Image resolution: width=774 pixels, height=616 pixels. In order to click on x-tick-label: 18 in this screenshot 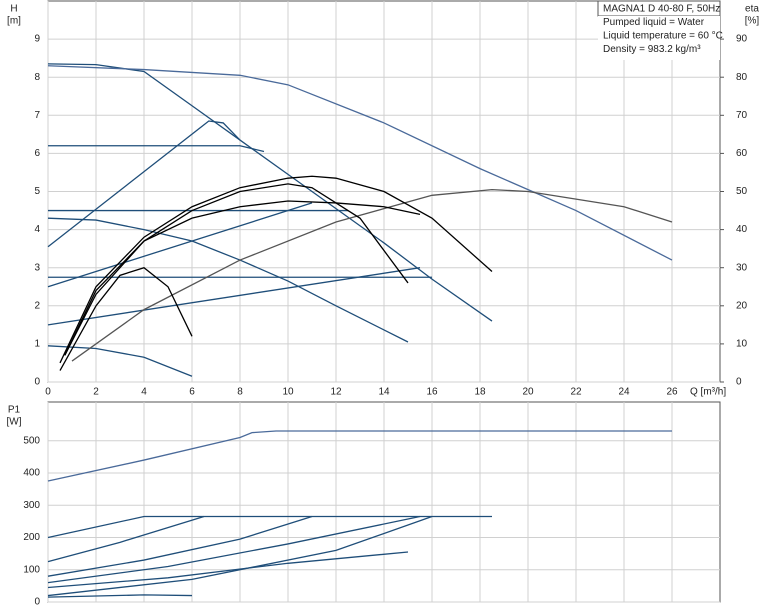, I will do `click(480, 392)`.